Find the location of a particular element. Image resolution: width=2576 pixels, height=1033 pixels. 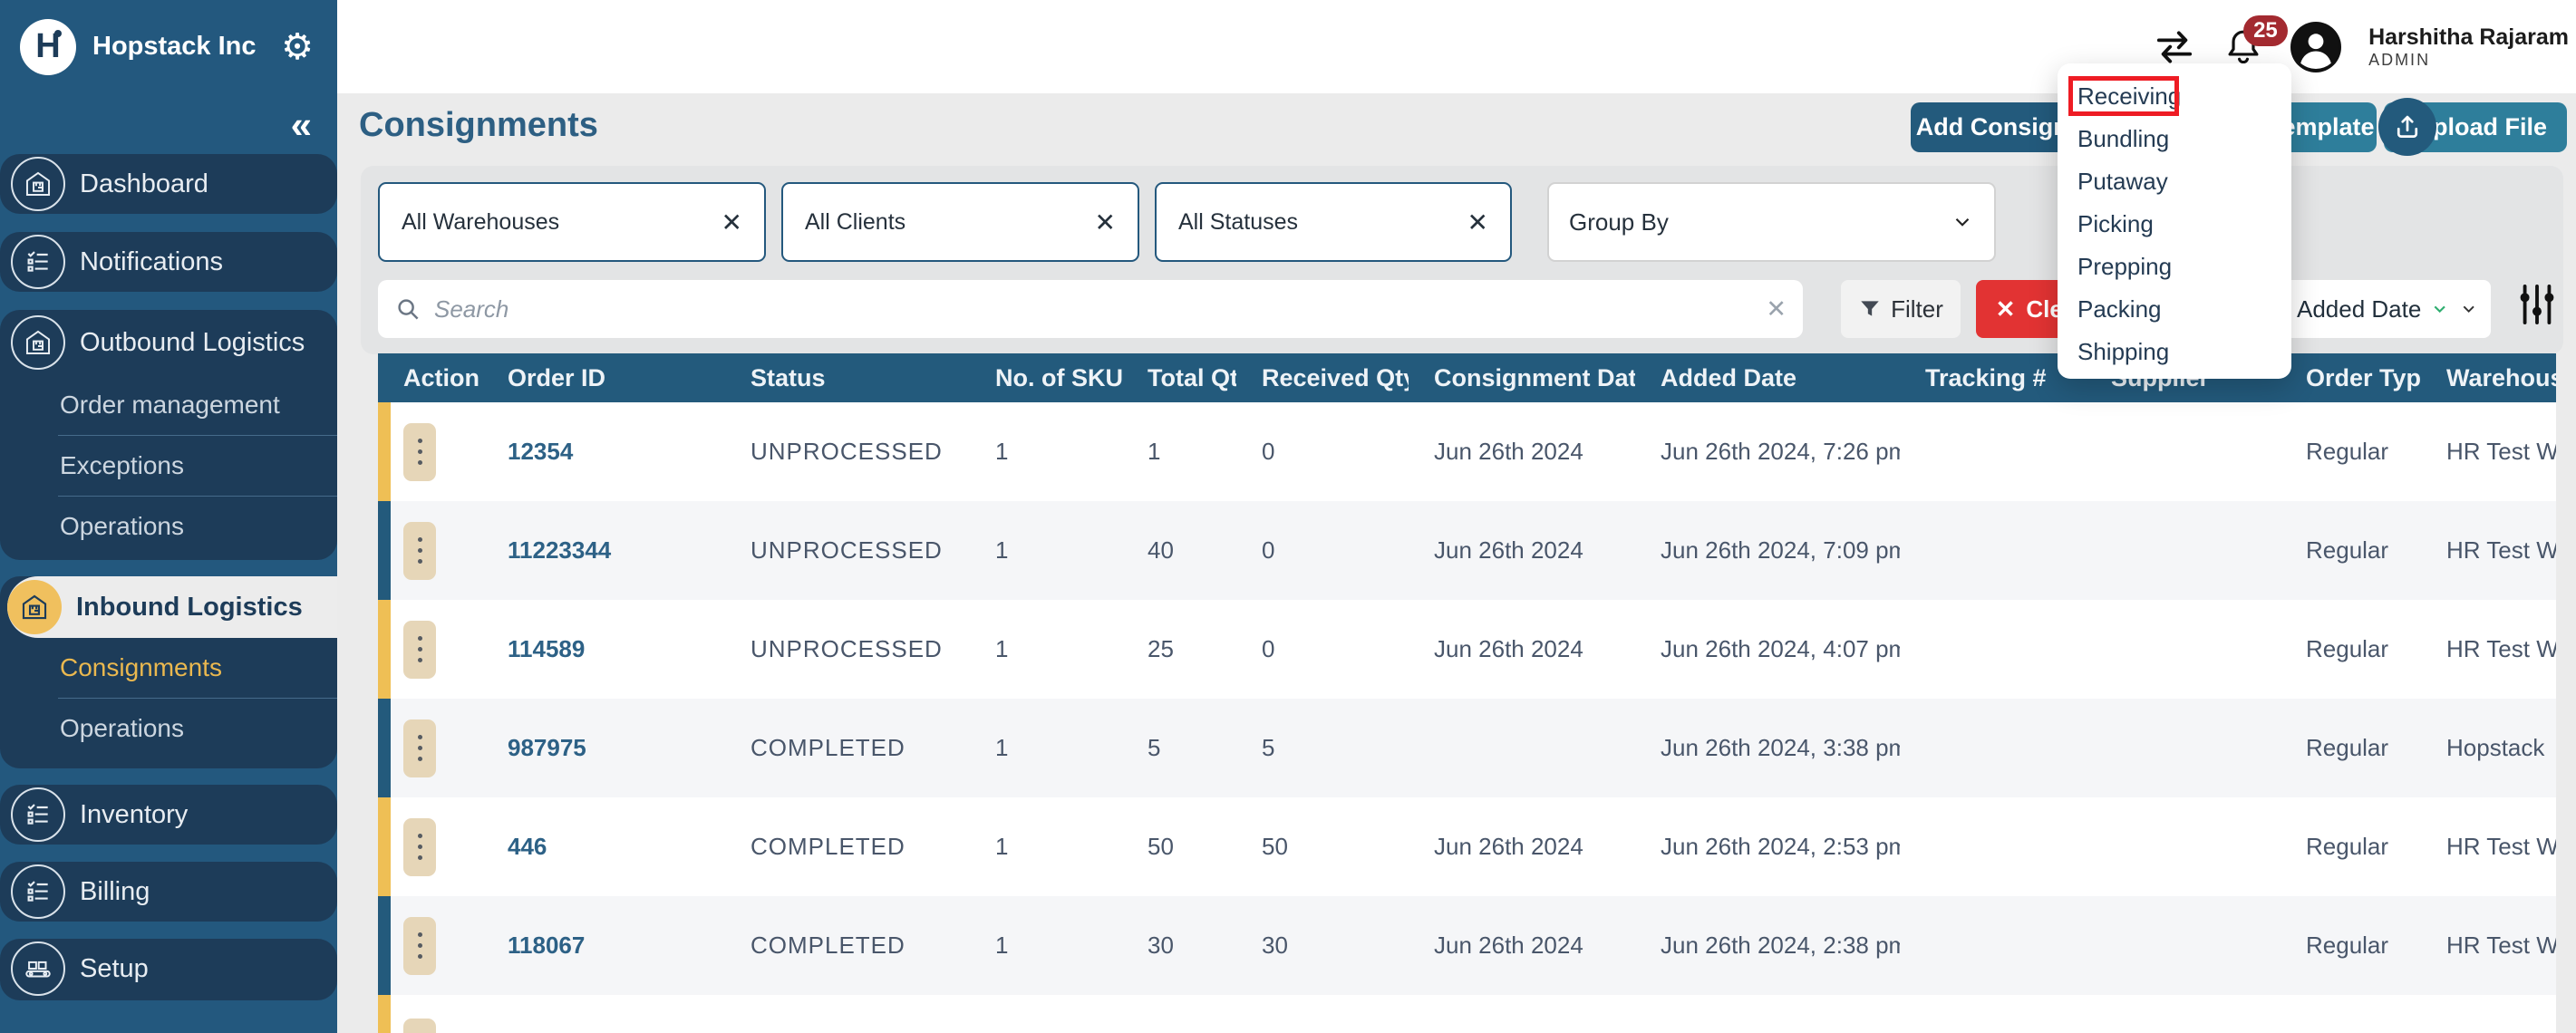

sidebar-item-inbound-logistics: Inbound Logistics is located at coordinates (172, 607).